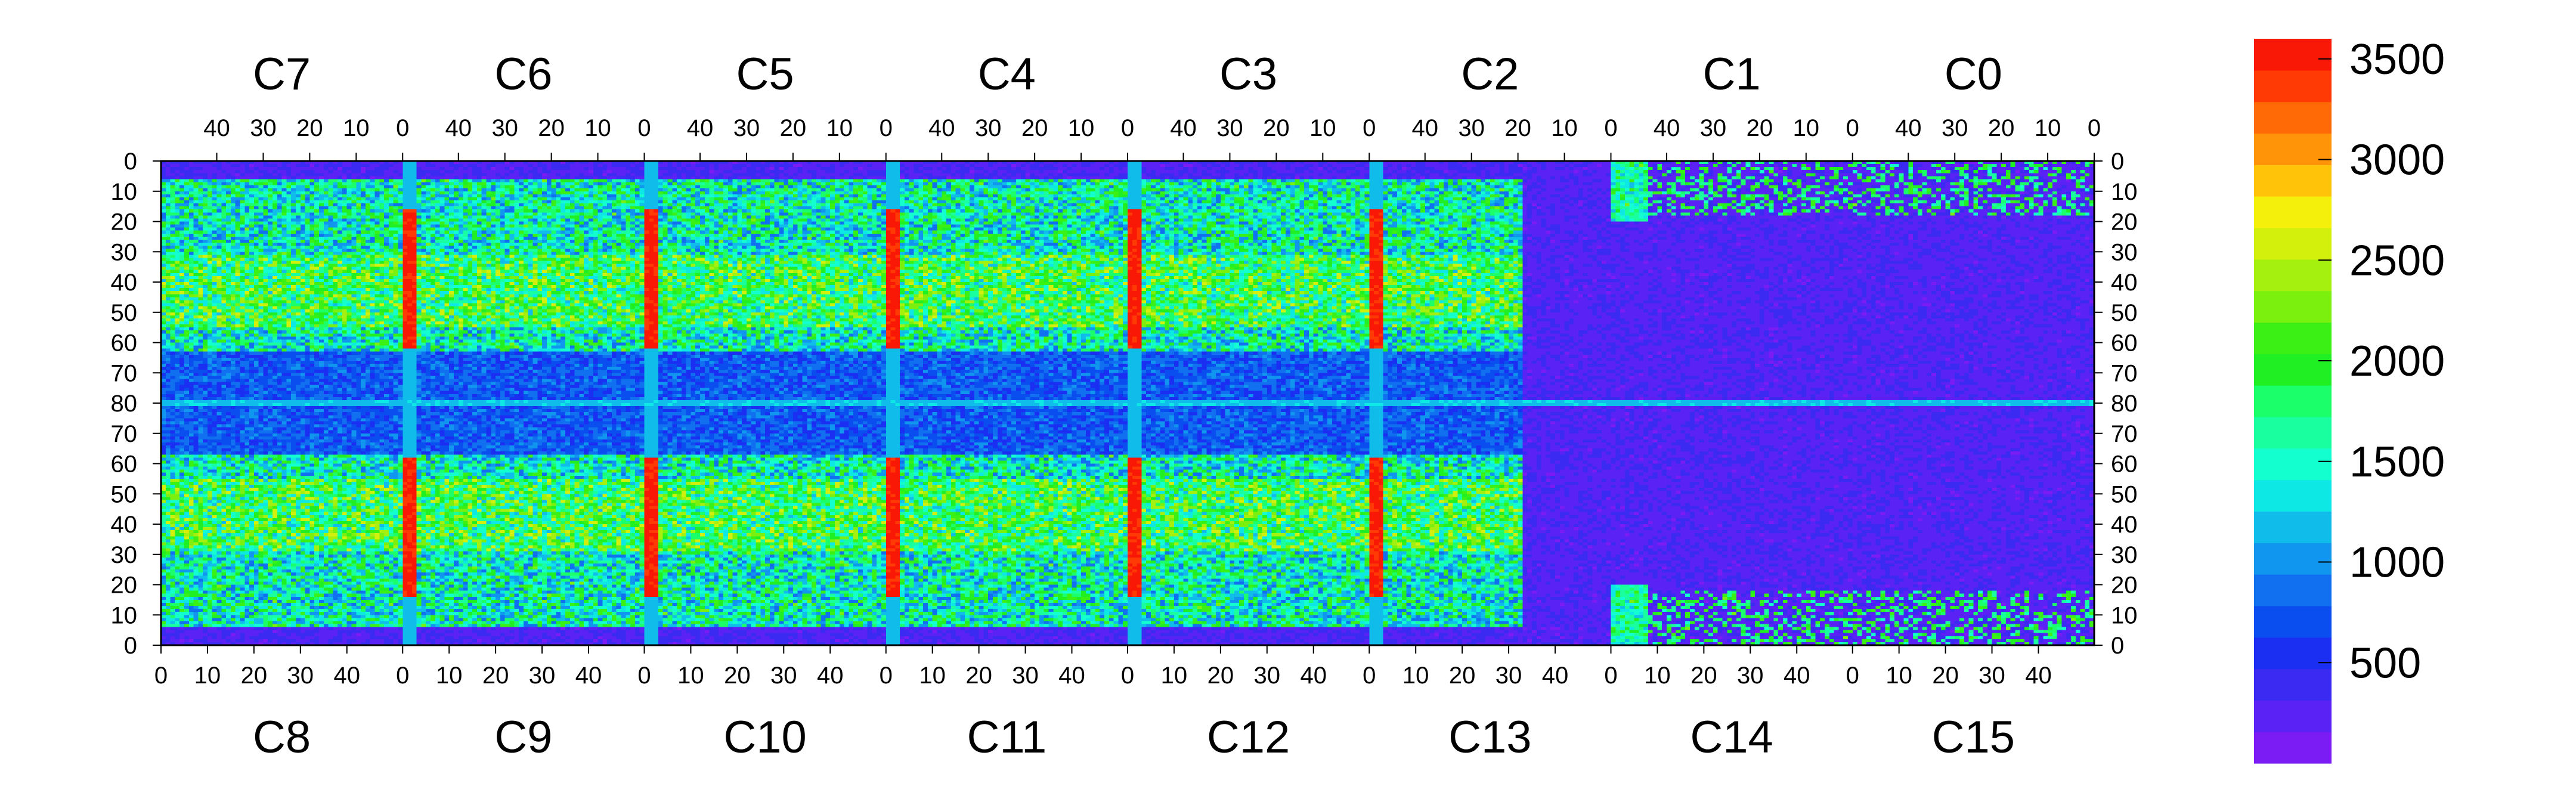 This screenshot has height=805, width=2576. I want to click on left-tick-label: 10, so click(124, 615).